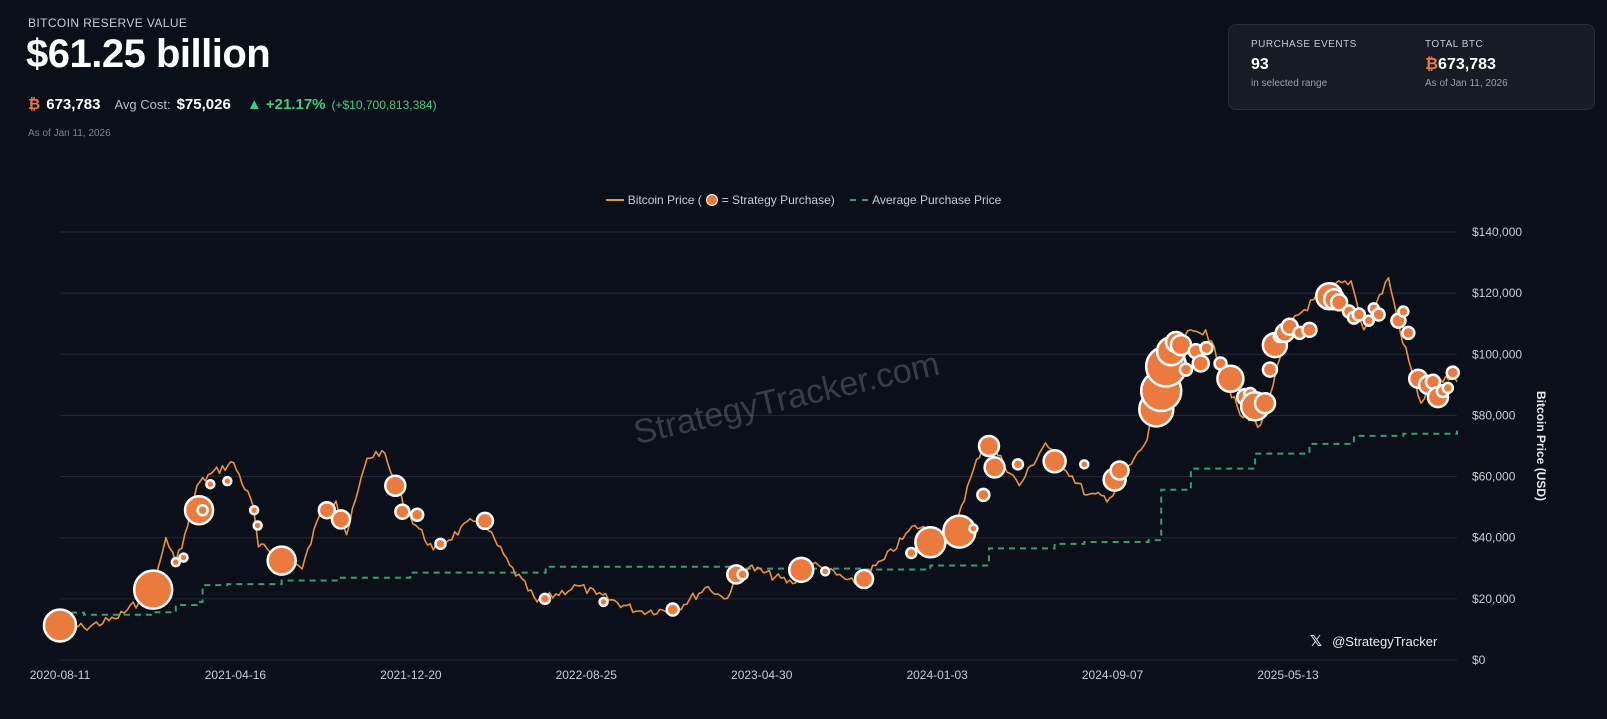 The width and height of the screenshot is (1607, 719). I want to click on up-triangle-icon: ▲, so click(254, 104).